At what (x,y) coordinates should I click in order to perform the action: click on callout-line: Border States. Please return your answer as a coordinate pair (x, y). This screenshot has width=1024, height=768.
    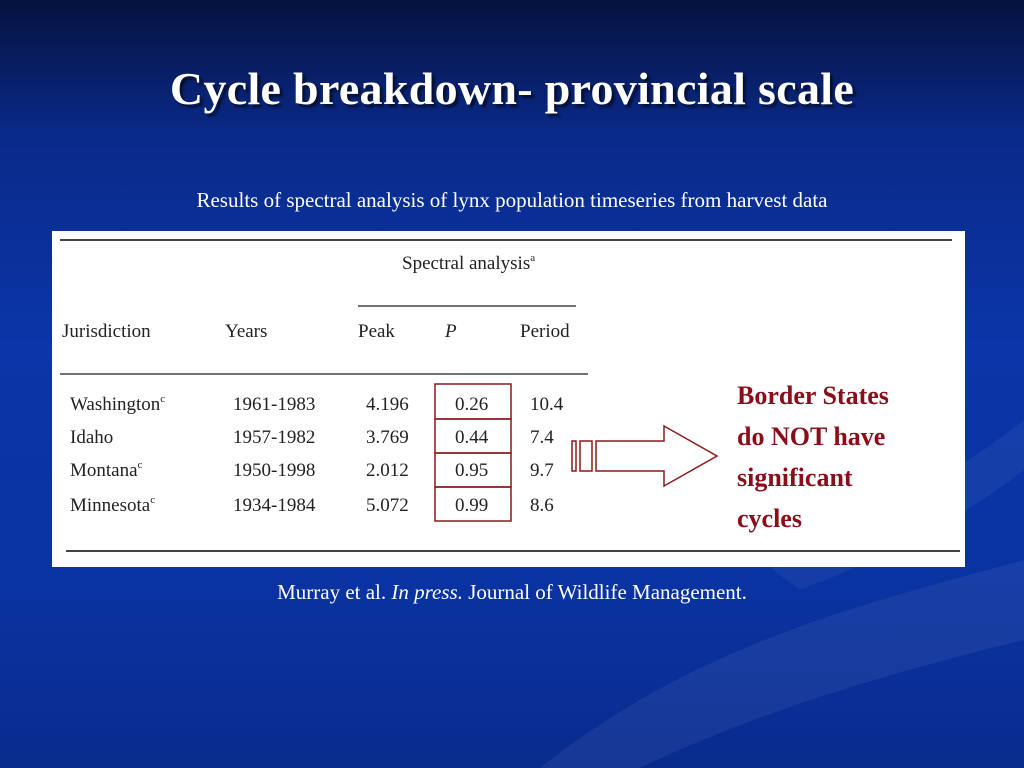
    Looking at the image, I should click on (813, 395).